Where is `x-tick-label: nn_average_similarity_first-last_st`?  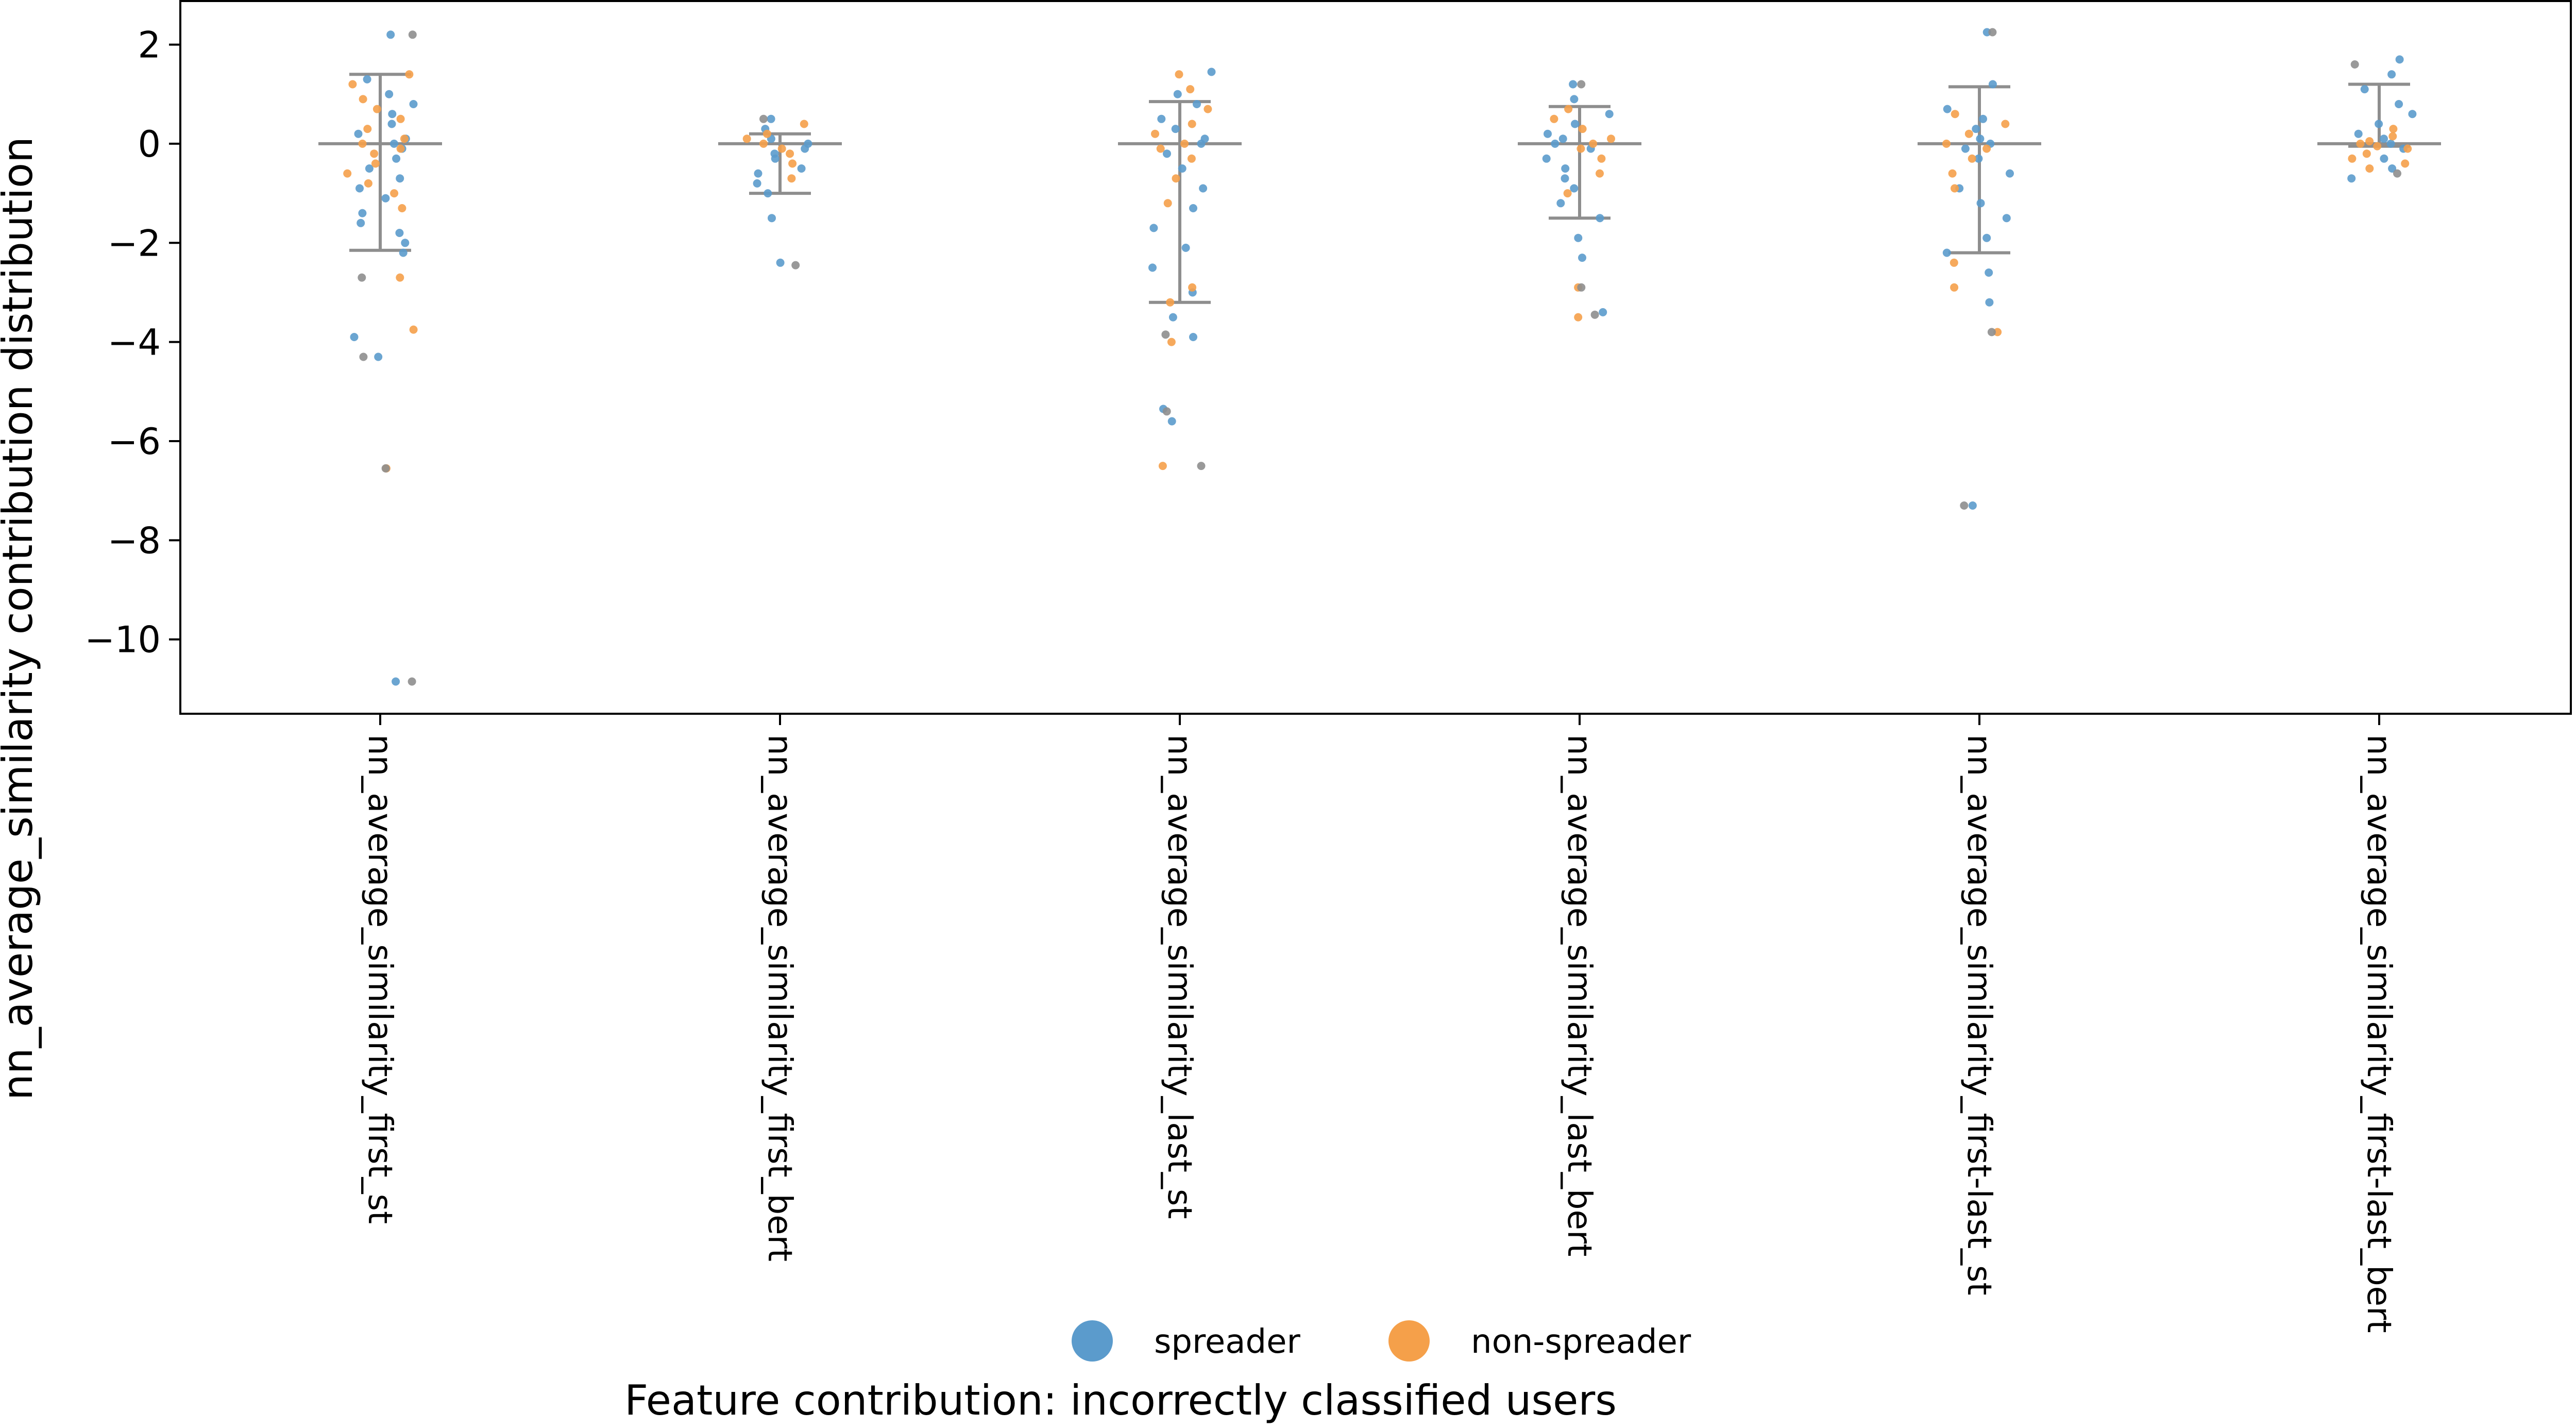 x-tick-label: nn_average_similarity_first-last_st is located at coordinates (1979, 1014).